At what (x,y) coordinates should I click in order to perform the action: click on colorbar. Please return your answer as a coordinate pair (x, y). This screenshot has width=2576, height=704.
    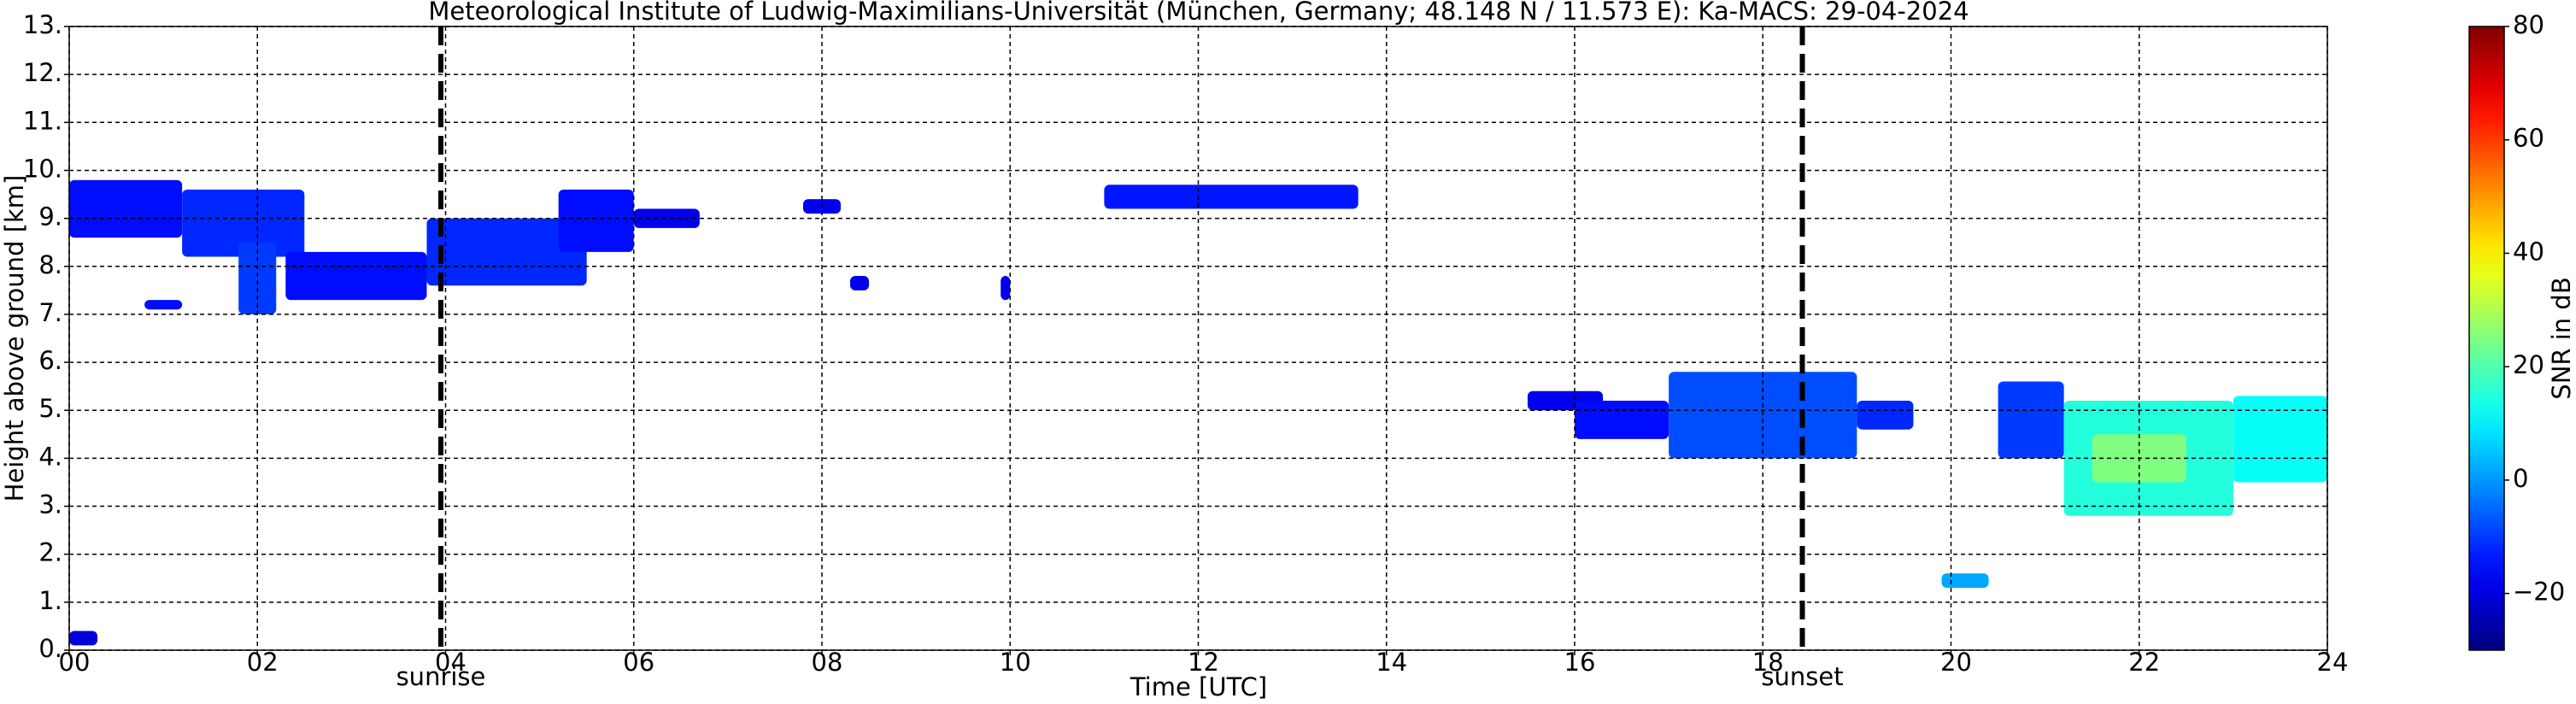
    Looking at the image, I should click on (2486, 338).